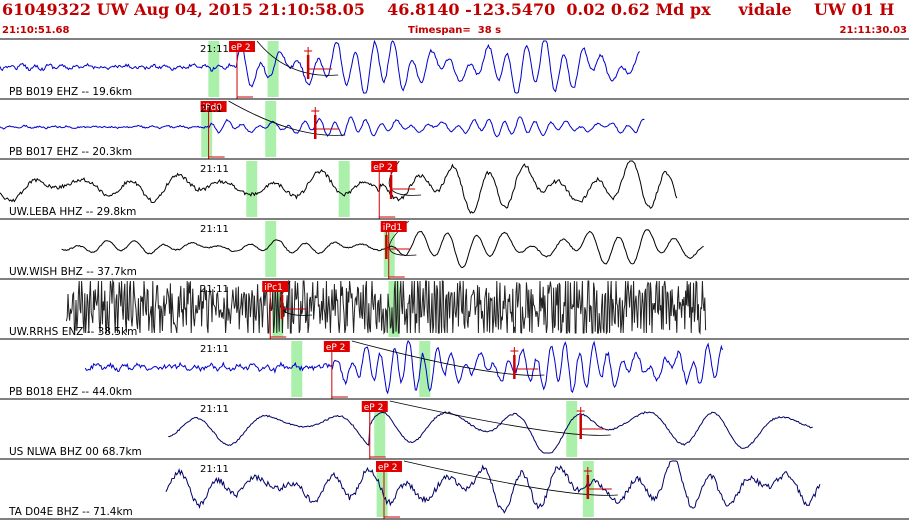 The height and width of the screenshot is (520, 909). Describe the element at coordinates (72, 212) in the screenshot. I see `station-label: UW.LEBA HHZ -- 29.8km` at that location.